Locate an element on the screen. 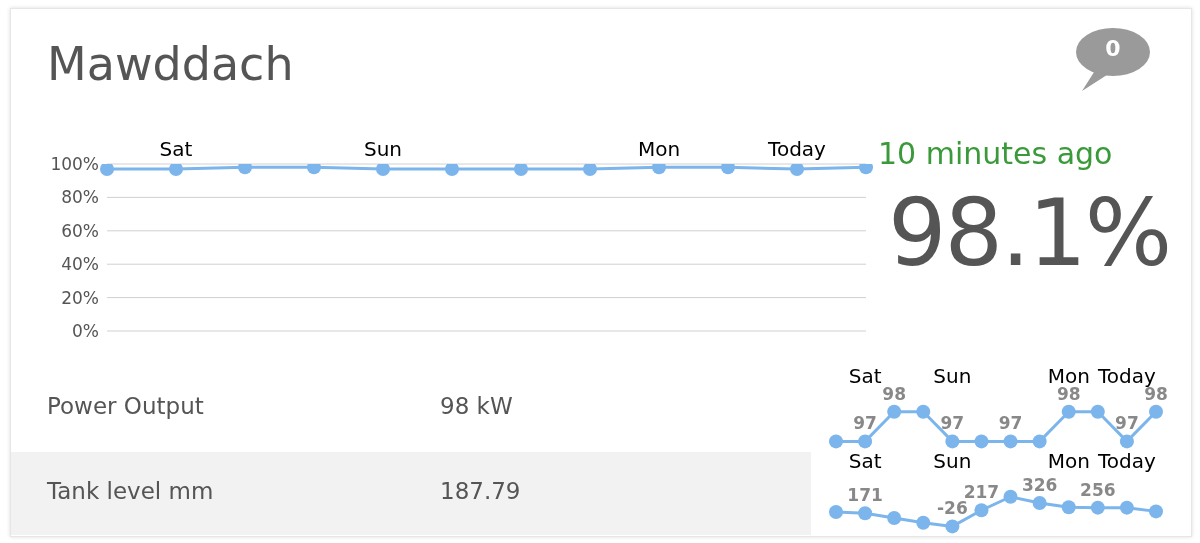 Image resolution: width=1200 pixels, height=543 pixels. text: 98.1% is located at coordinates (1029, 233).